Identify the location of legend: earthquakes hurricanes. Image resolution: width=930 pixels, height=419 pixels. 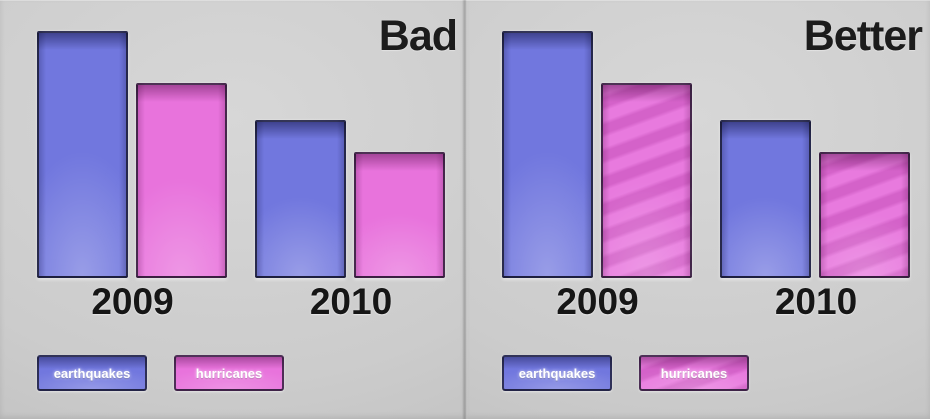
(160, 373).